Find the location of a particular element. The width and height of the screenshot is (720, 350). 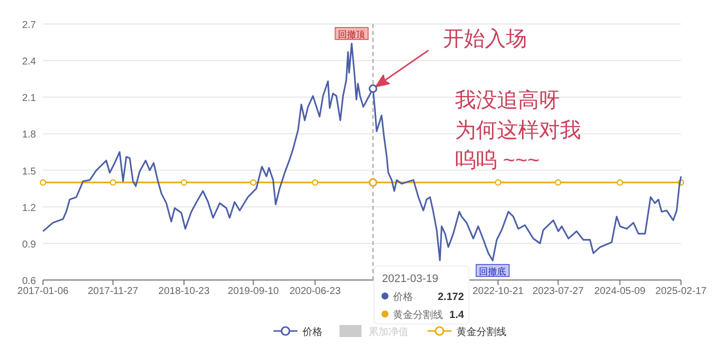

annotation: 回撤底 is located at coordinates (492, 271).